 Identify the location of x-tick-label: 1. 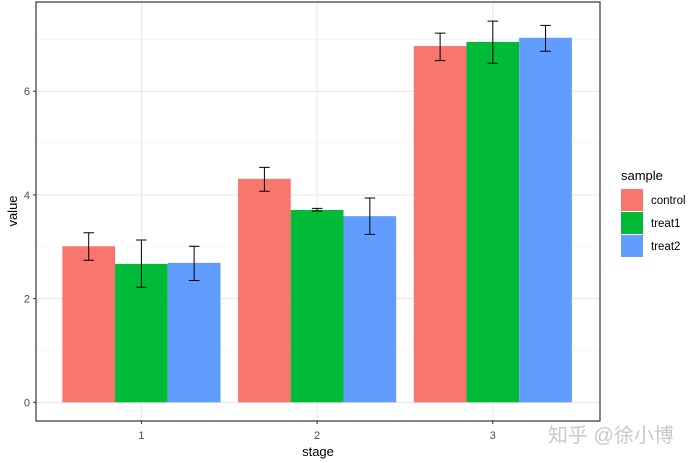
(141, 436).